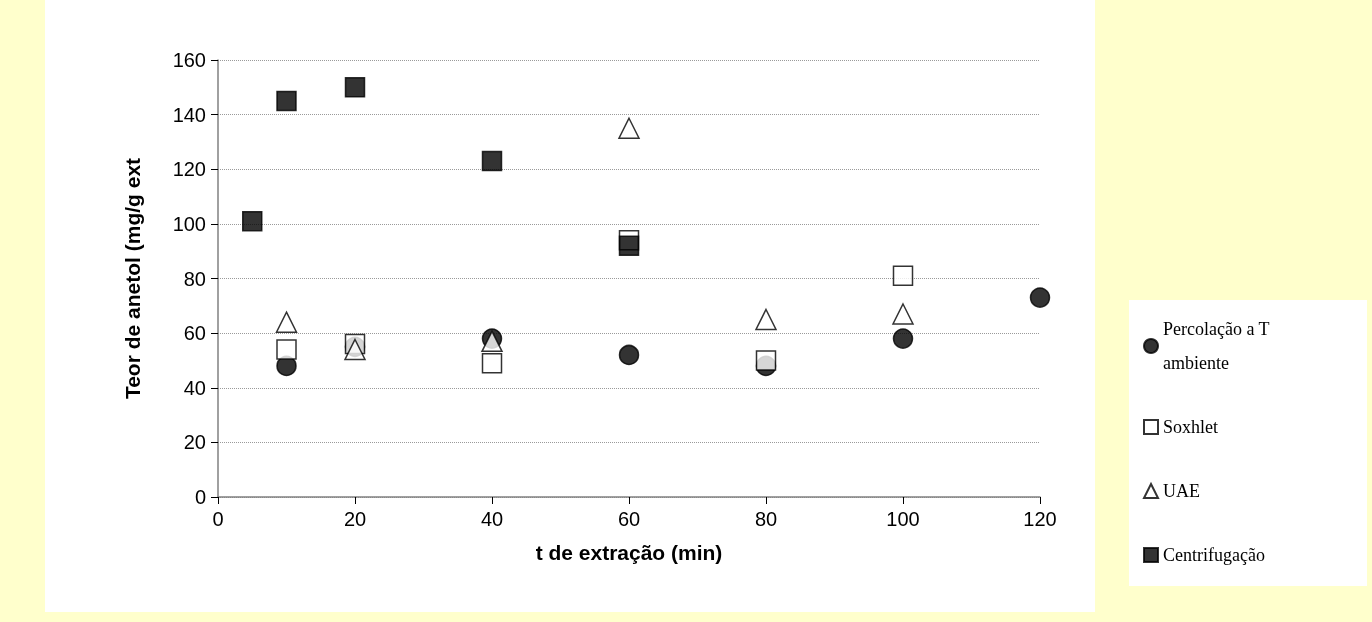 Image resolution: width=1372 pixels, height=622 pixels. Describe the element at coordinates (132, 278) in the screenshot. I see `y-axis-title: Teor de anetol (mg/g ext` at that location.